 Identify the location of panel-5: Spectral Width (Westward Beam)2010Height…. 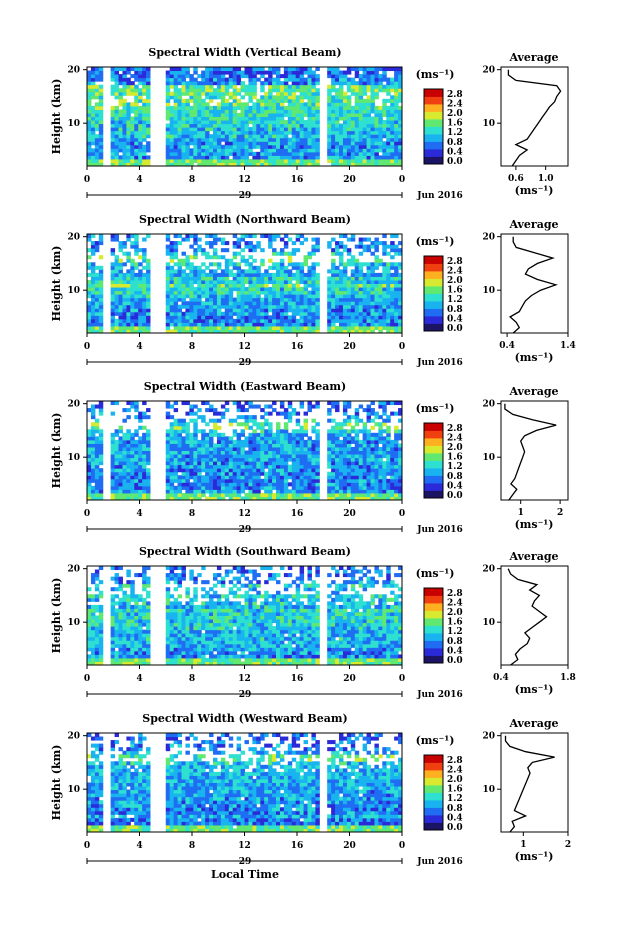
(310, 789).